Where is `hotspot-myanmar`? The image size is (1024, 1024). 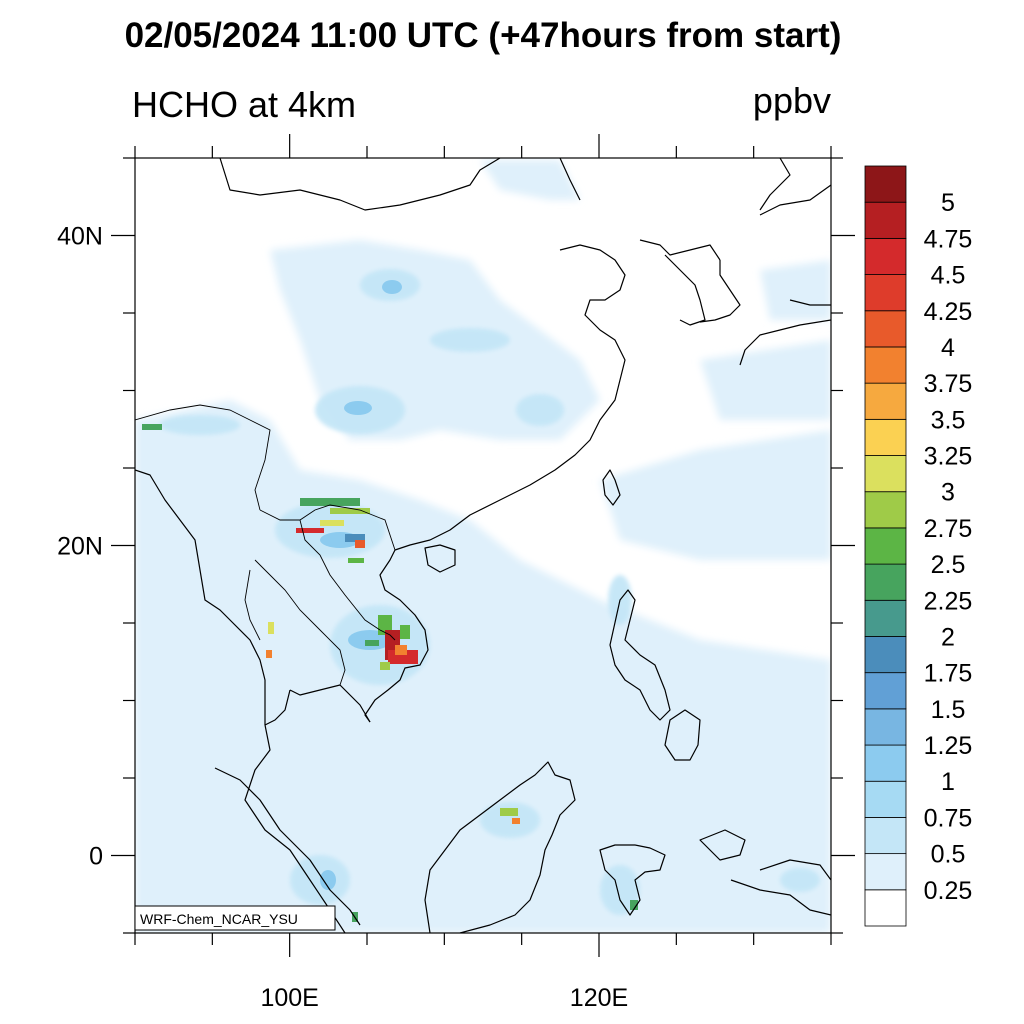
hotspot-myanmar is located at coordinates (208, 541).